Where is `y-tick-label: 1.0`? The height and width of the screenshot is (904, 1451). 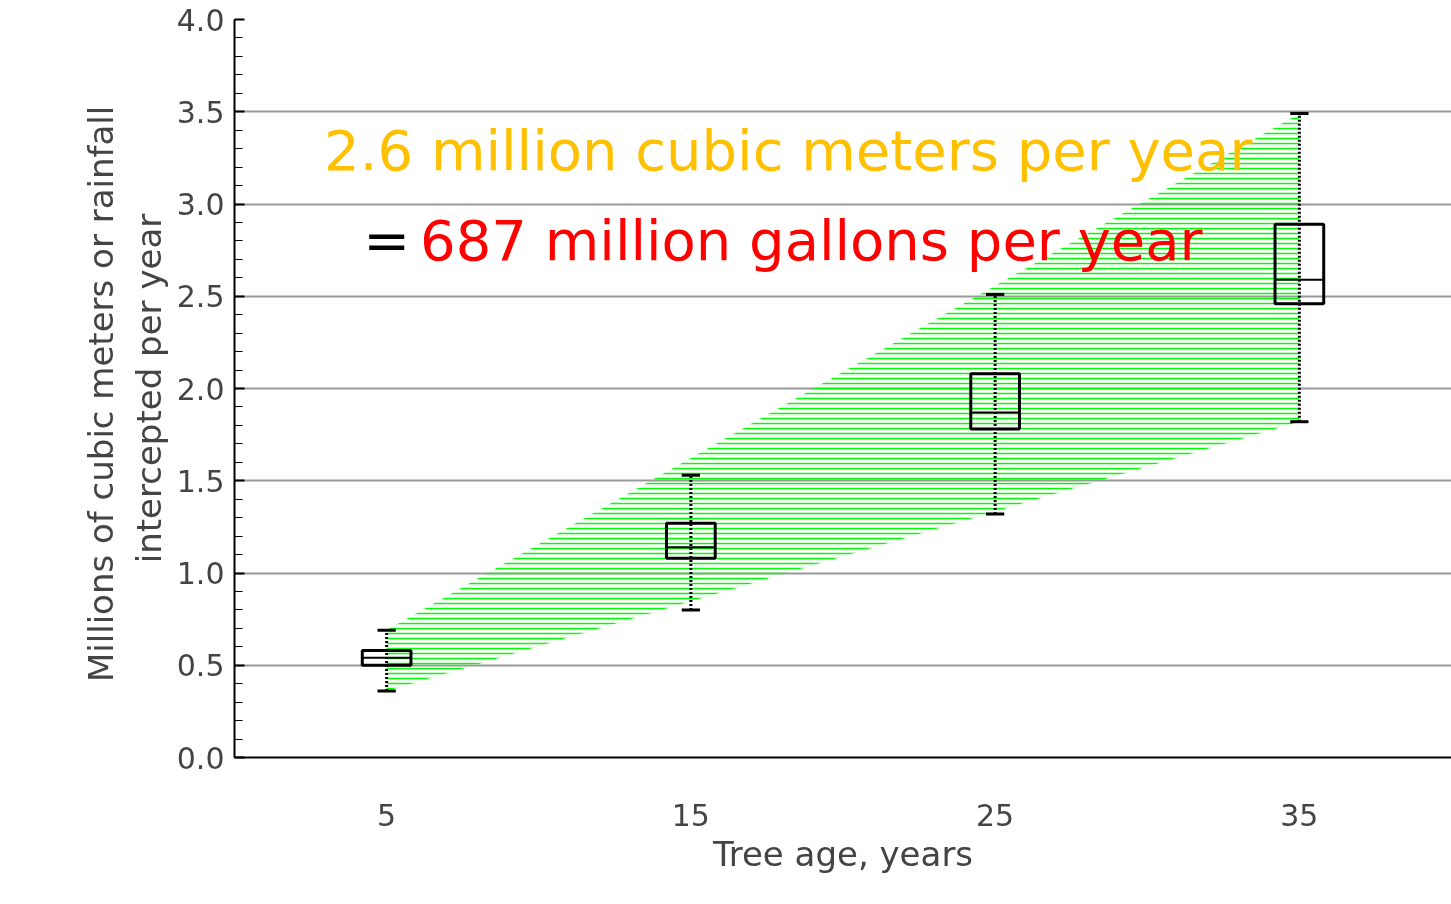
y-tick-label: 1.0 is located at coordinates (200, 573).